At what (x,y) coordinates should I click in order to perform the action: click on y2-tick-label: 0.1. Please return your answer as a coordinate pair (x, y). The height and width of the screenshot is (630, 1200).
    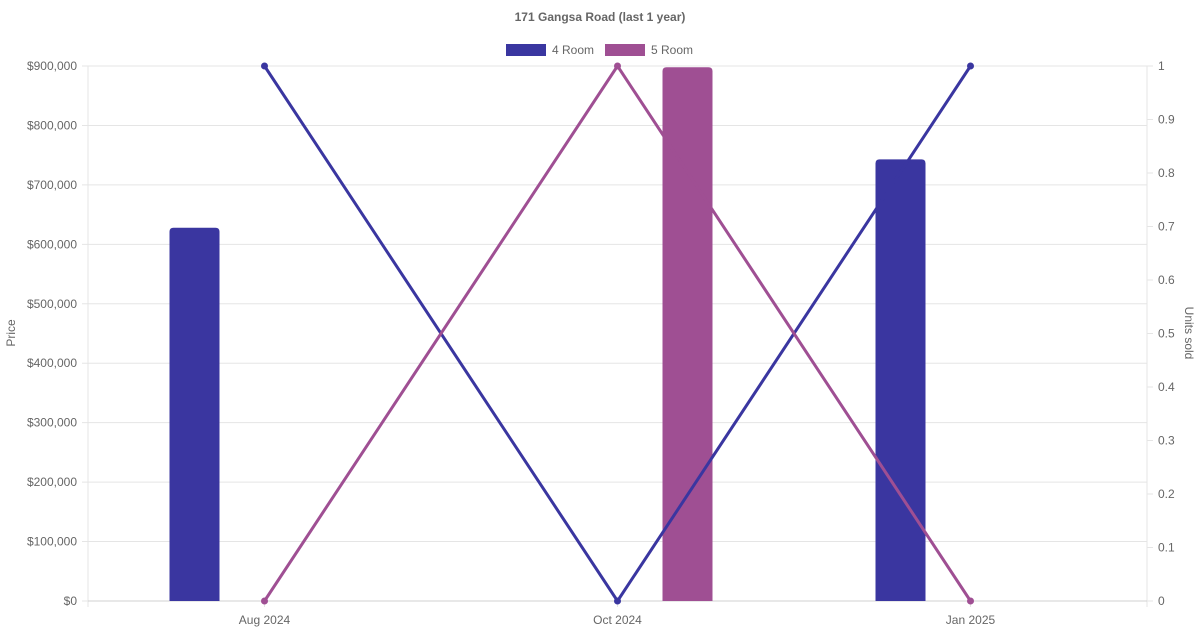
    Looking at the image, I should click on (1166, 548).